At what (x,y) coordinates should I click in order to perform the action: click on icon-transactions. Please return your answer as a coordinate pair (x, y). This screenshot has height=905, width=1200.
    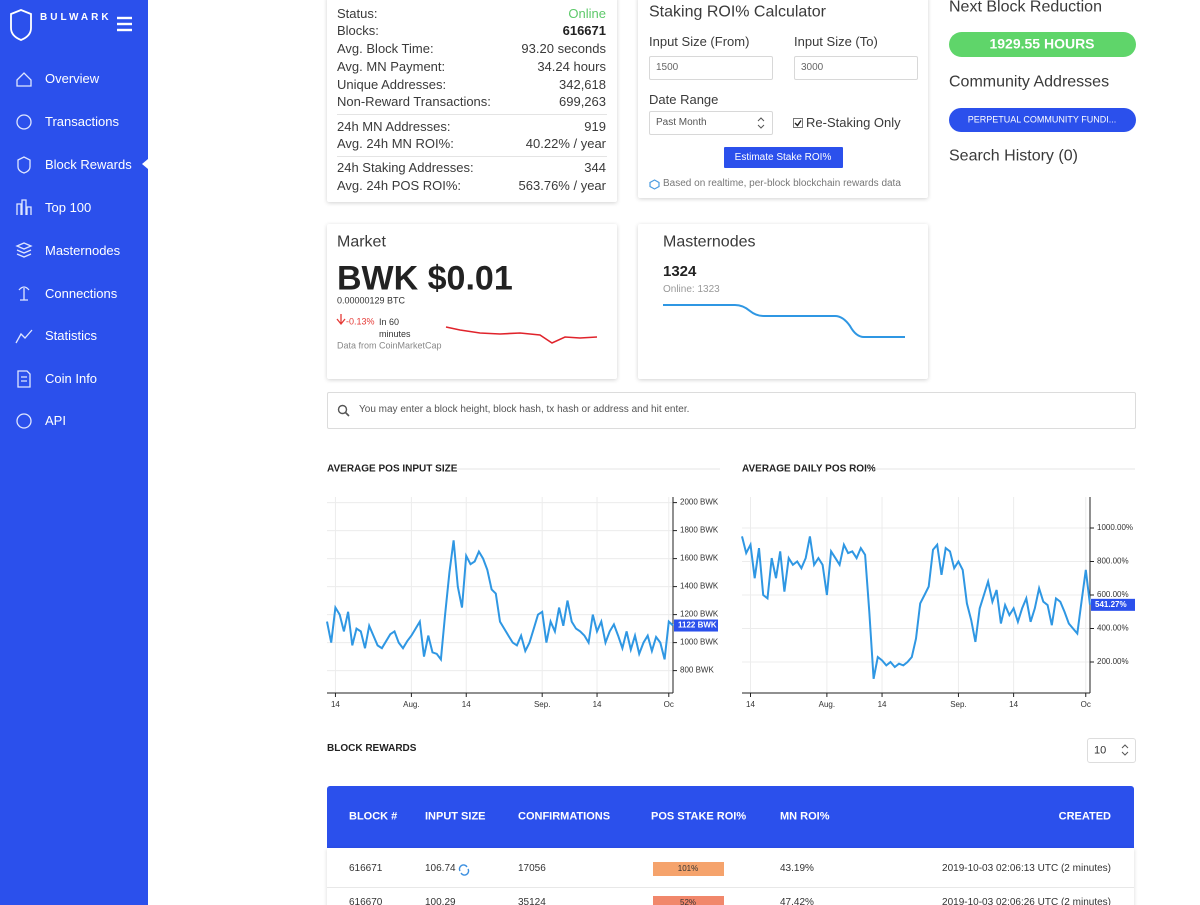
    Looking at the image, I should click on (24, 122).